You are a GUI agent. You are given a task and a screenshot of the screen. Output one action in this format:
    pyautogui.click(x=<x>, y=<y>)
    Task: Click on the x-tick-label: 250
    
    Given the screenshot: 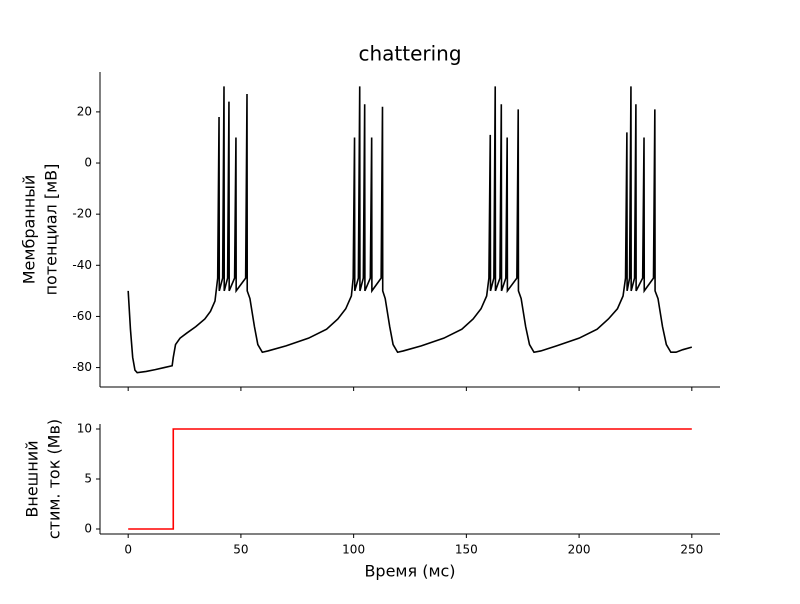 What is the action you would take?
    pyautogui.click(x=691, y=550)
    